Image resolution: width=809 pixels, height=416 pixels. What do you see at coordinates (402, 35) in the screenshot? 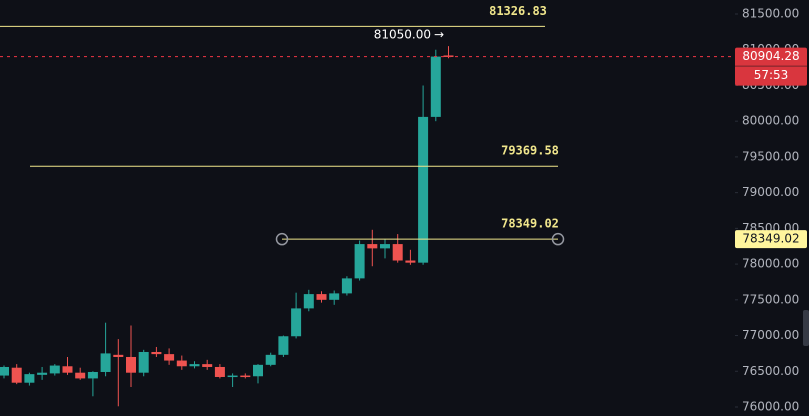
I see `high-marker-label: 81050.00` at bounding box center [402, 35].